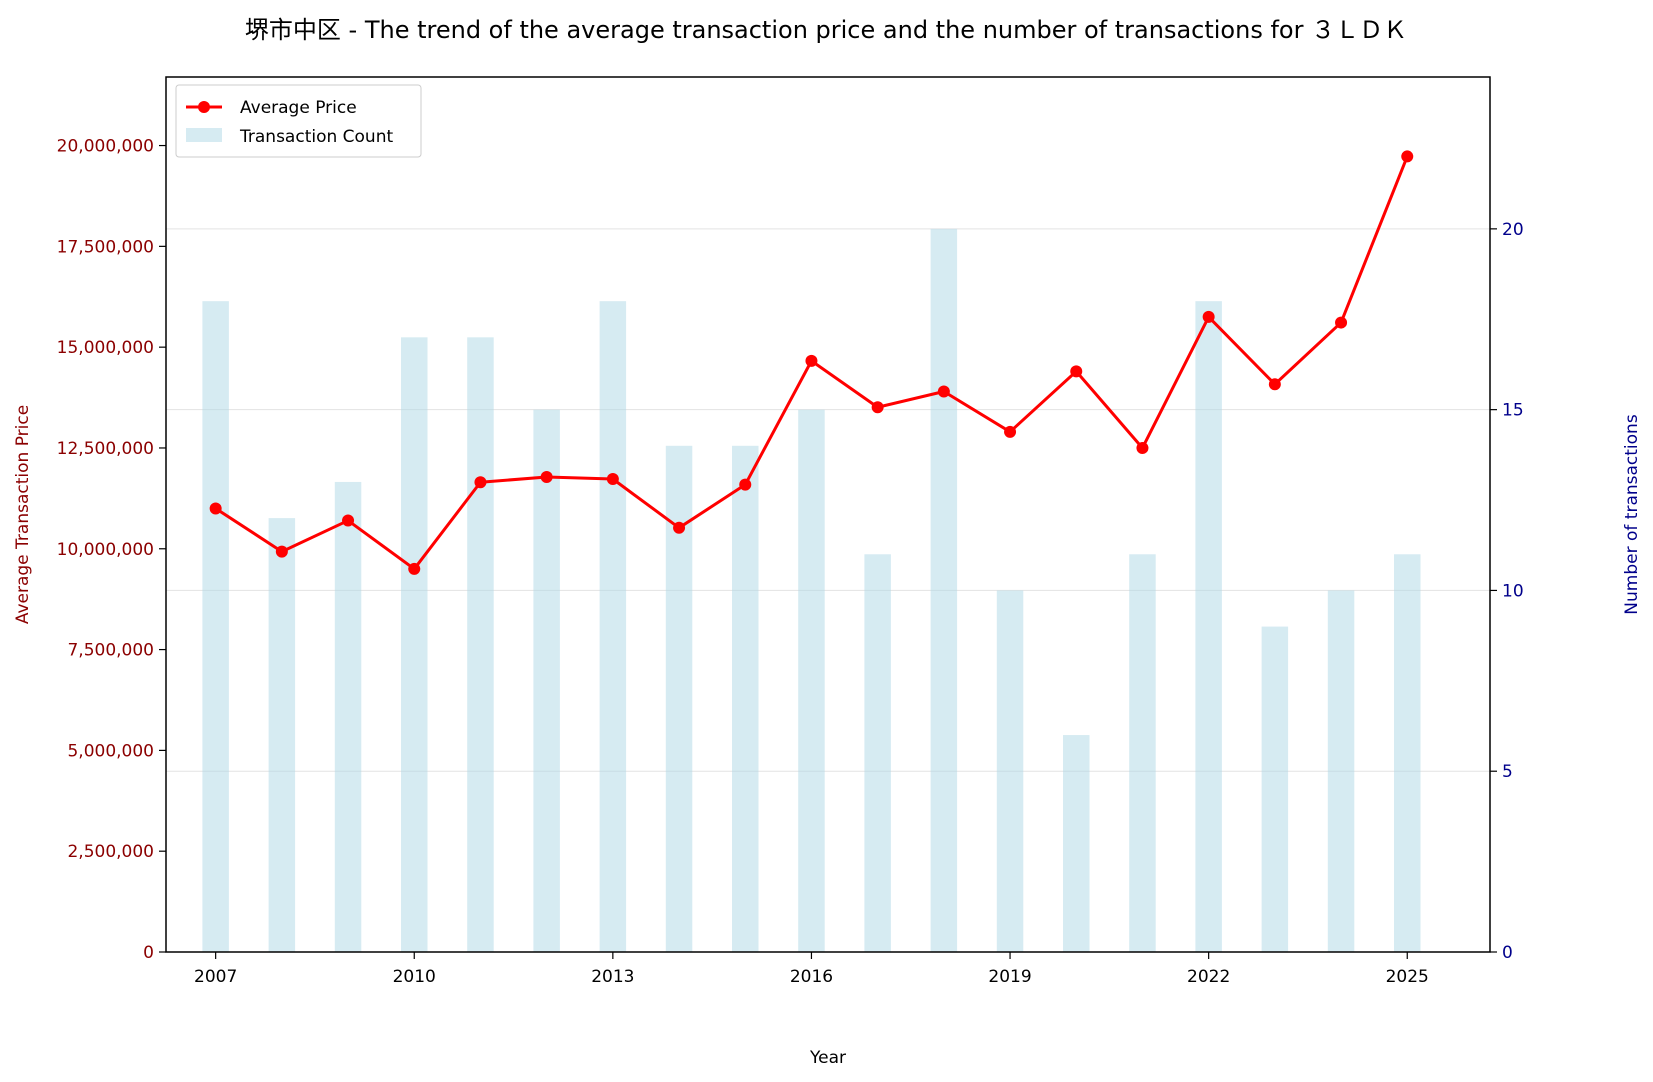 This screenshot has height=1082, width=1653. Describe the element at coordinates (1076, 371) in the screenshot. I see `point-2020` at that location.